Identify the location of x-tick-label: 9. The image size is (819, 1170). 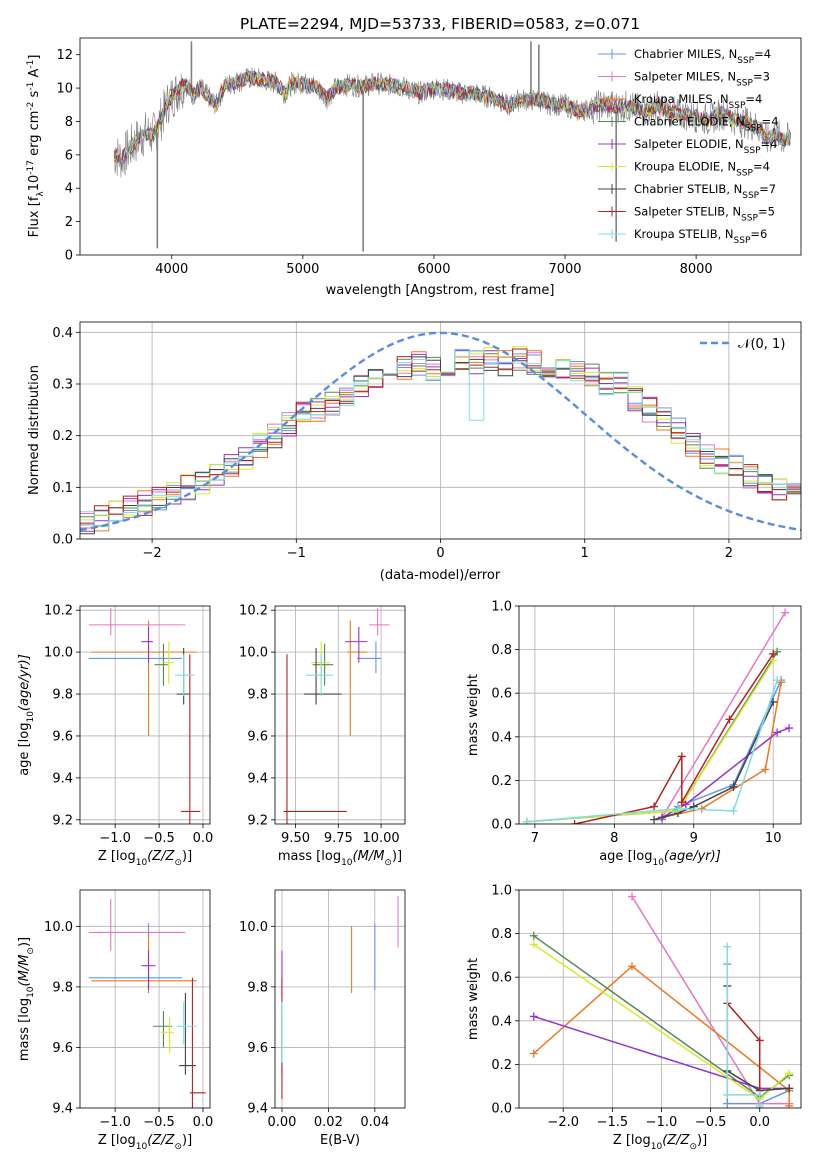
(694, 838).